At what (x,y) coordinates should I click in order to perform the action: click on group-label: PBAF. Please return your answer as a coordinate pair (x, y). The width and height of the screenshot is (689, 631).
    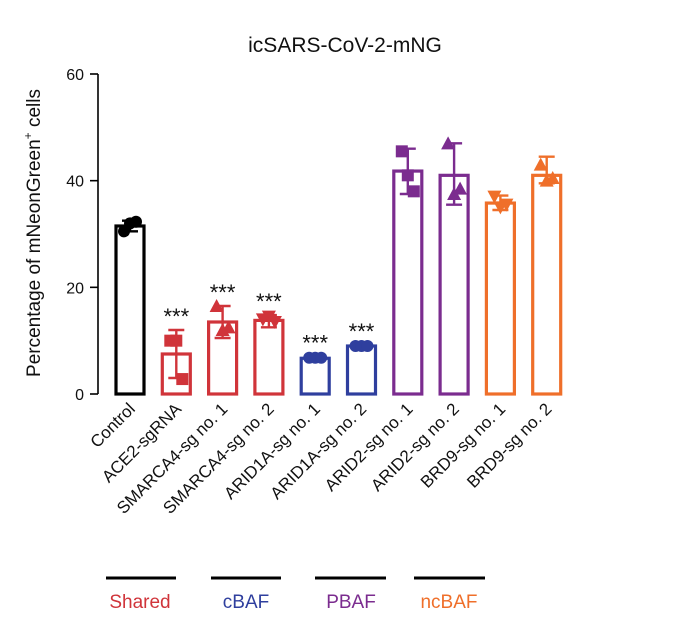
    Looking at the image, I should click on (351, 602).